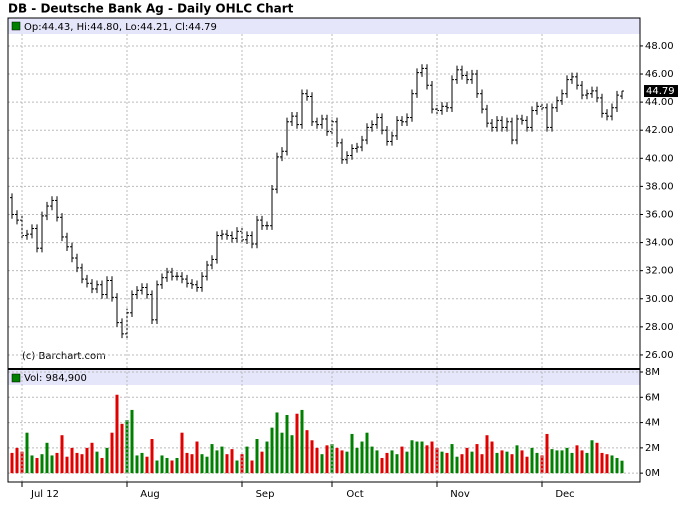 The height and width of the screenshot is (512, 700). I want to click on last-price-label: 44.79, so click(660, 91).